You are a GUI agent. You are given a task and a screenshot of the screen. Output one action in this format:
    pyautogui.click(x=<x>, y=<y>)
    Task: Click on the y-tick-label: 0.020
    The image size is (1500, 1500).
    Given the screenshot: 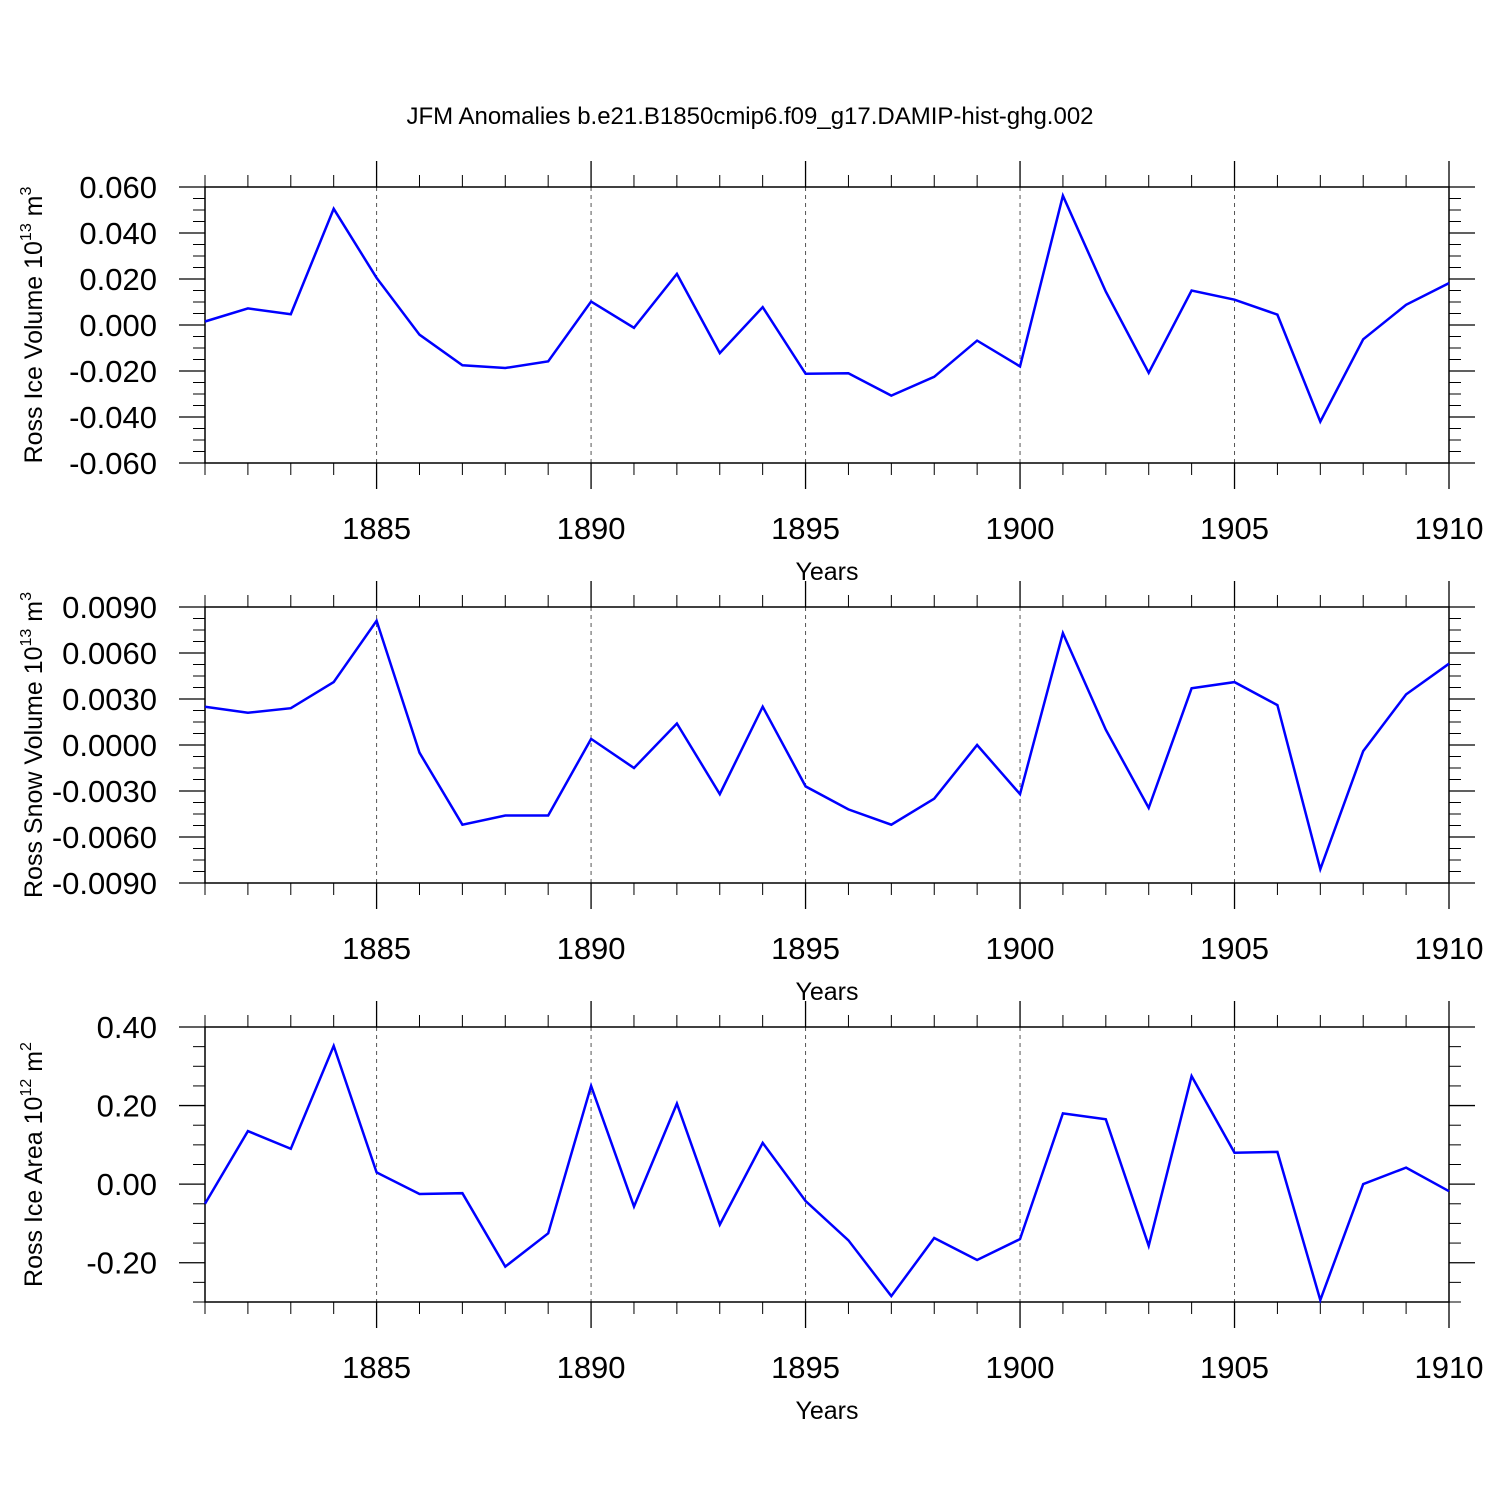 What is the action you would take?
    pyautogui.click(x=118, y=279)
    